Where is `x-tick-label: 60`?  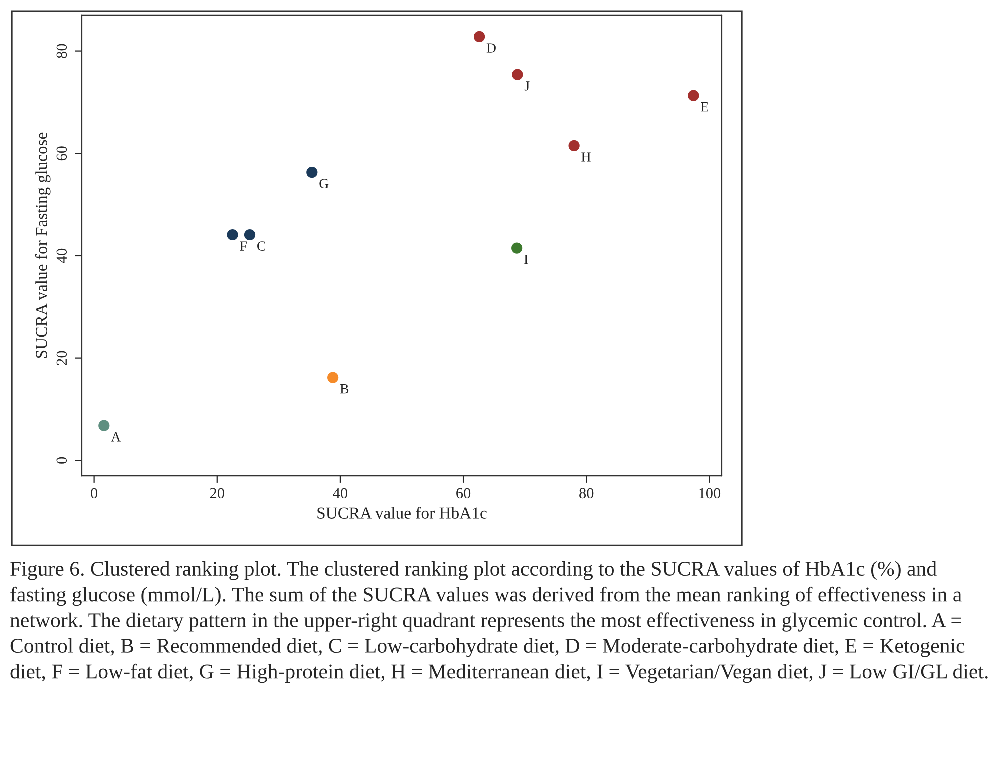
x-tick-label: 60 is located at coordinates (463, 493).